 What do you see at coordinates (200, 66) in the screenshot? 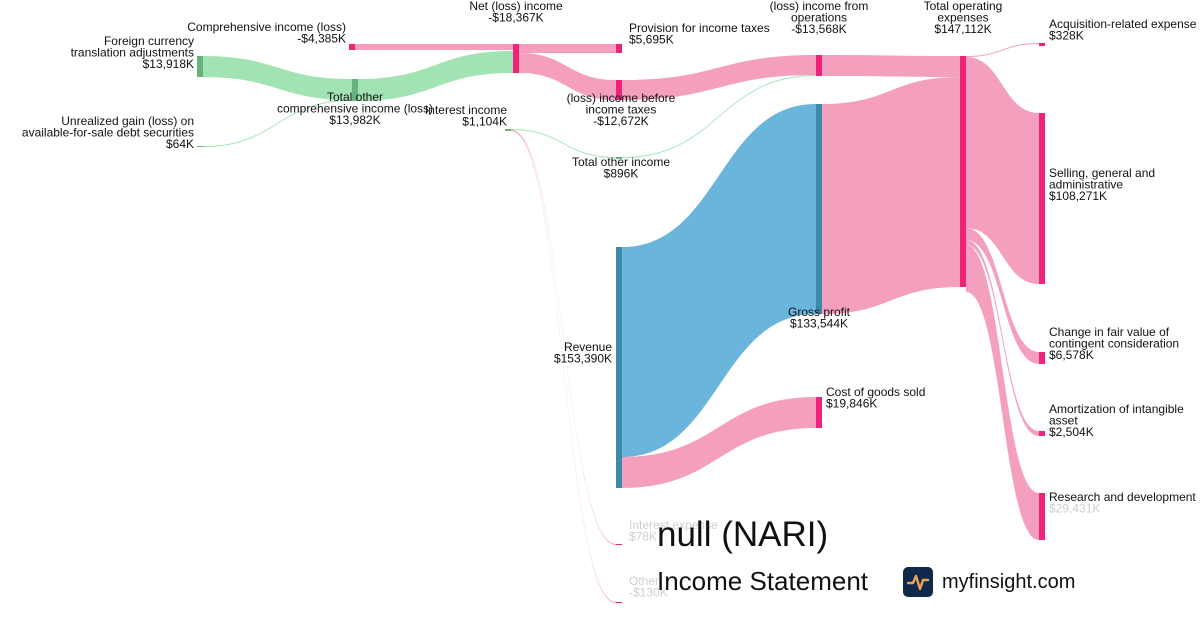
I see `sankey-node-fx` at bounding box center [200, 66].